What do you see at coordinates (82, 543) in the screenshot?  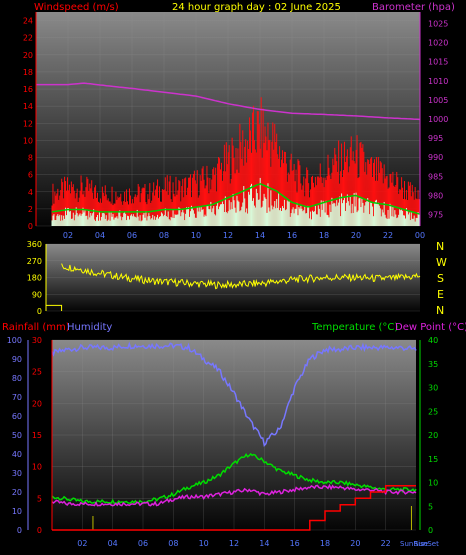 I see `temp-x-tick-label: 02` at bounding box center [82, 543].